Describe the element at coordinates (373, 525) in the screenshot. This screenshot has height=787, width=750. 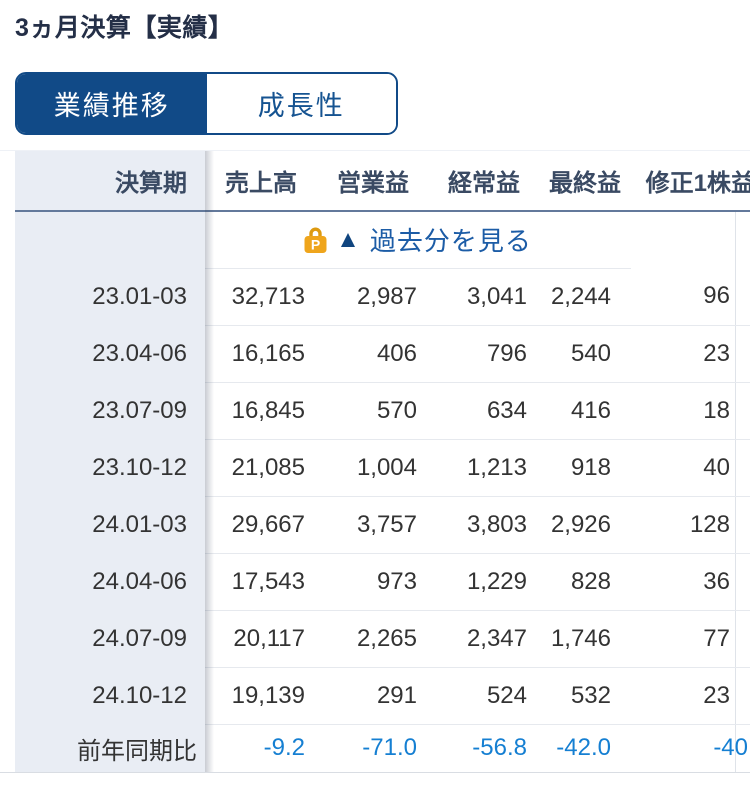
I see `op-profit-cell: 3,757` at that location.